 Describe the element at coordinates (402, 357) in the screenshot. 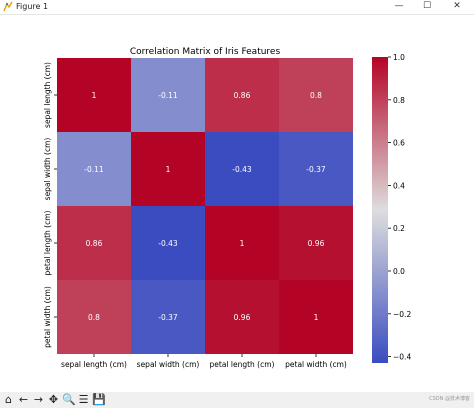

I see `colorbar-tick-label: −0.4` at that location.